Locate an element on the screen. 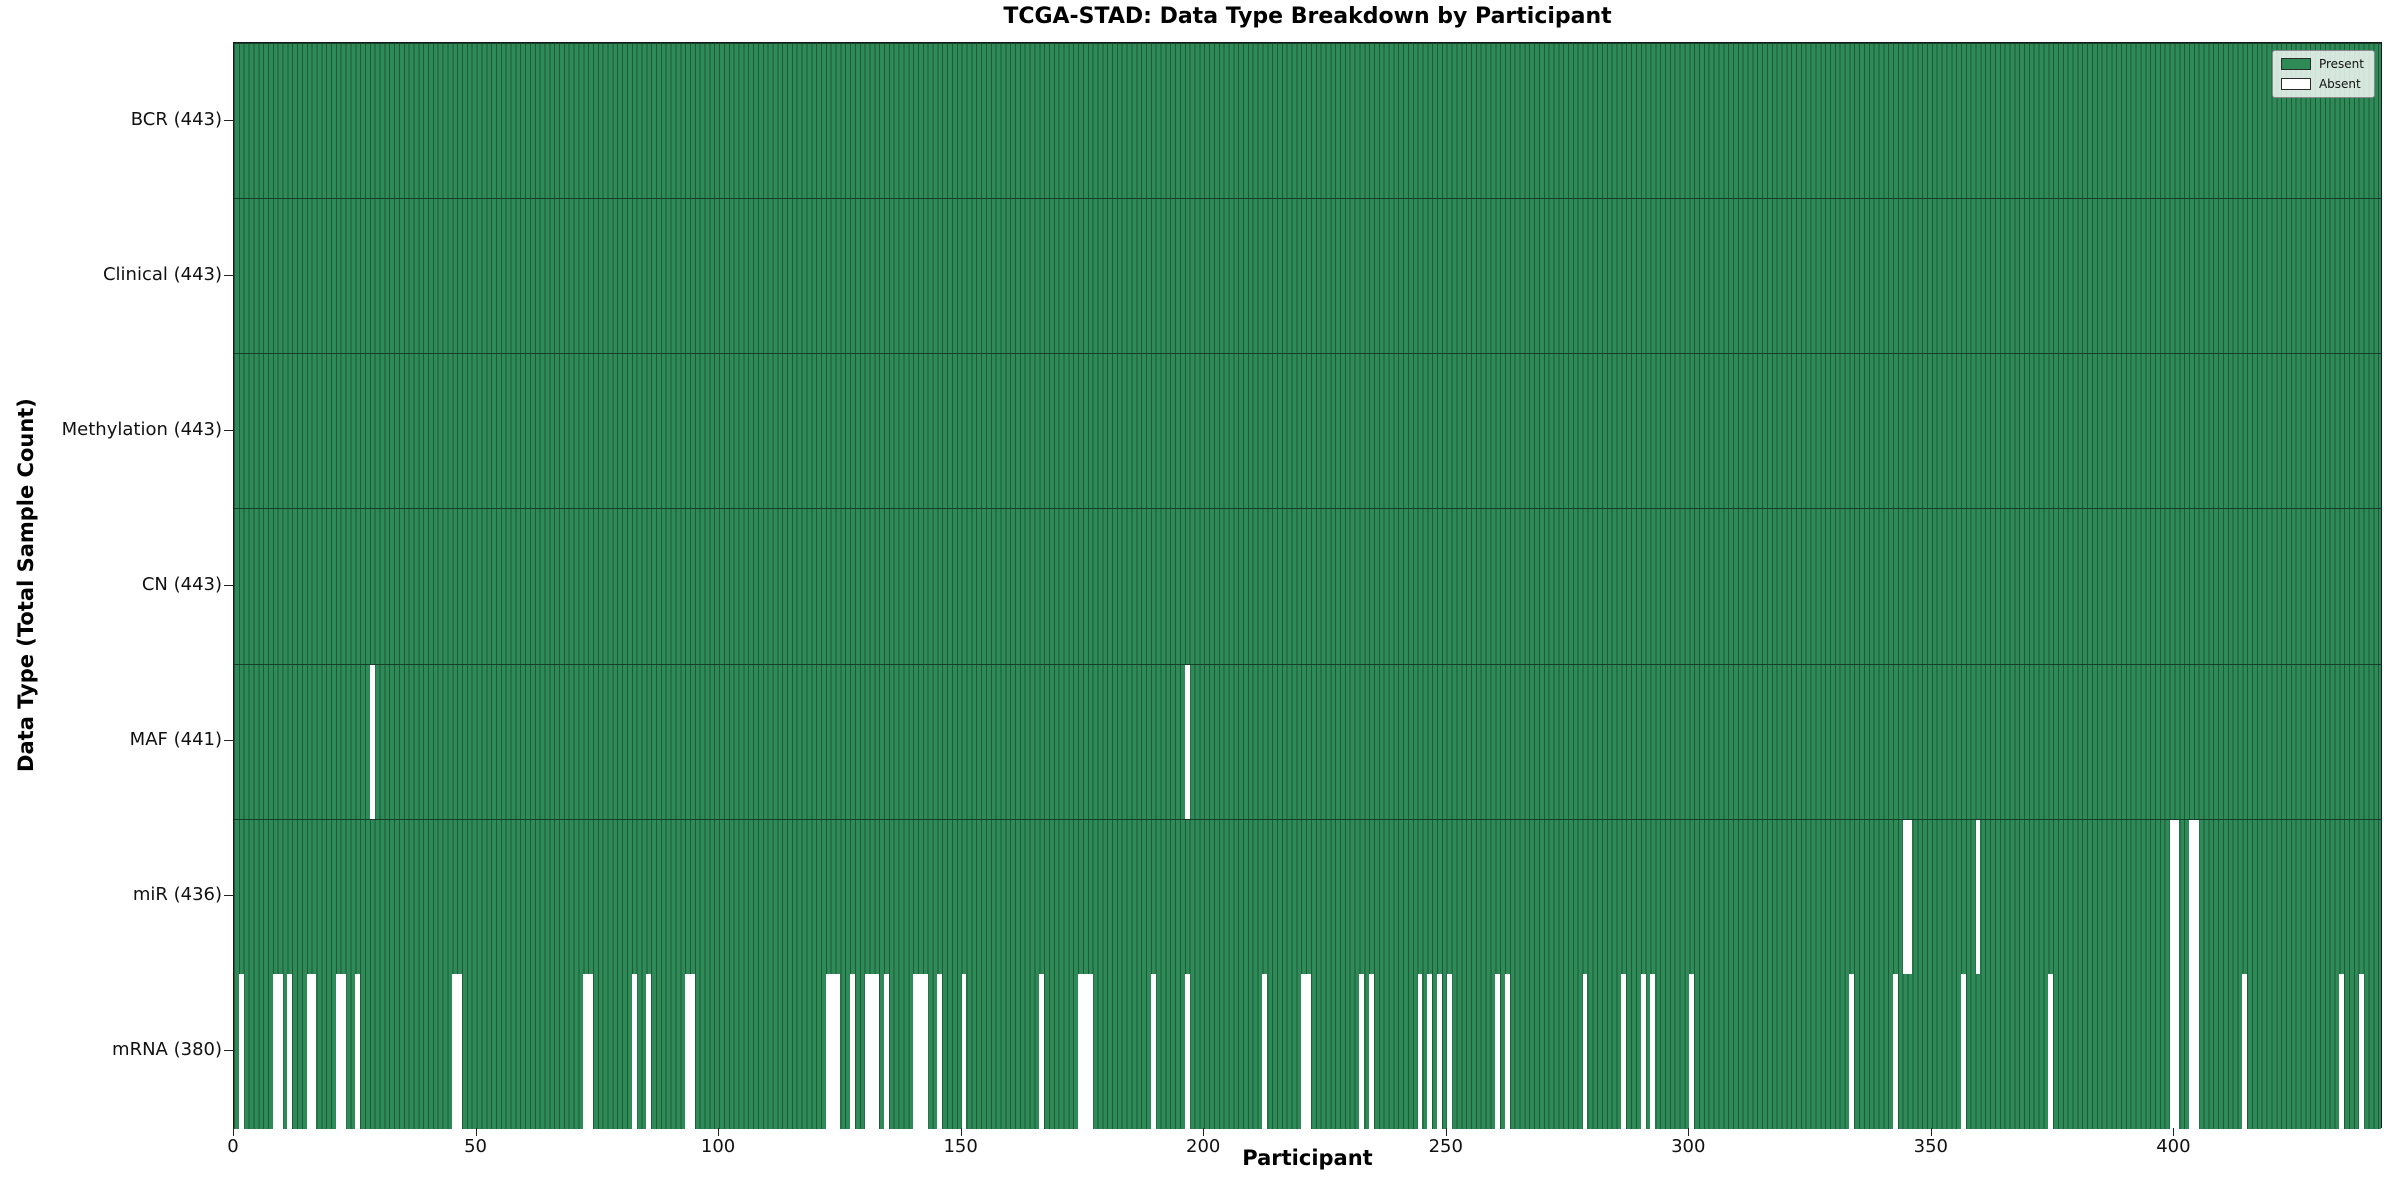  absent-swatch-icon is located at coordinates (2295, 84).